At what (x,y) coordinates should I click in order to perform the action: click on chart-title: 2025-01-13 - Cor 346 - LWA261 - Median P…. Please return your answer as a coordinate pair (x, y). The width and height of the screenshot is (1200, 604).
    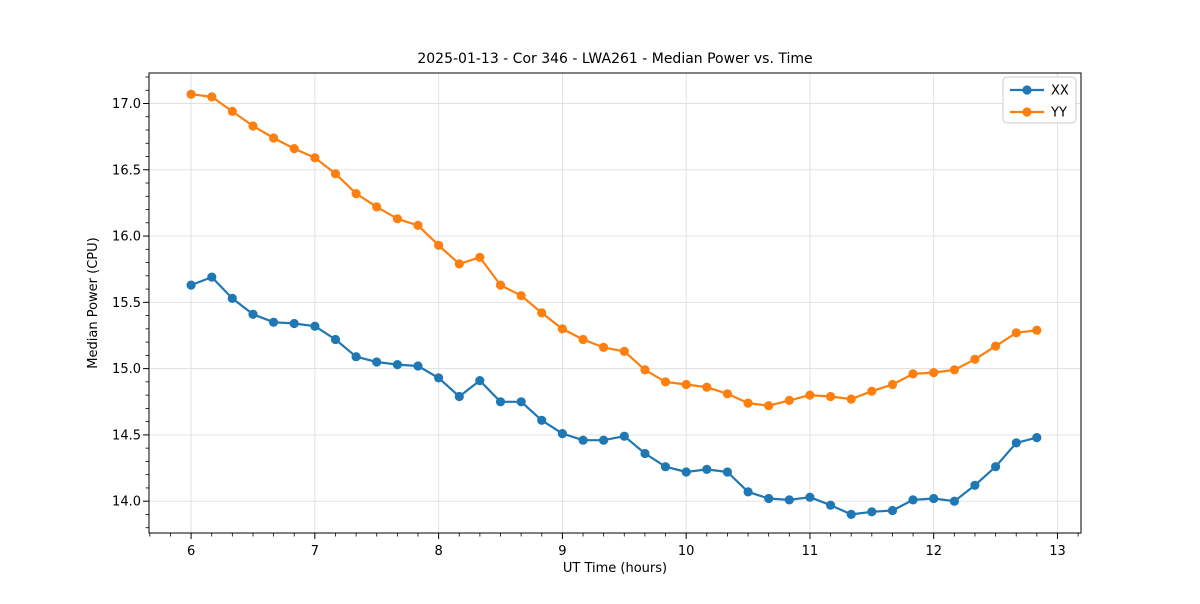
    Looking at the image, I should click on (614, 59).